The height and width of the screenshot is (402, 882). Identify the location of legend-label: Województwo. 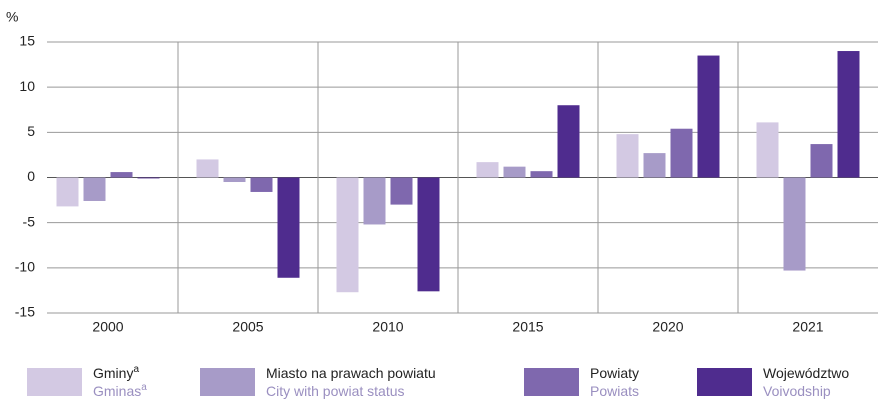
(806, 373).